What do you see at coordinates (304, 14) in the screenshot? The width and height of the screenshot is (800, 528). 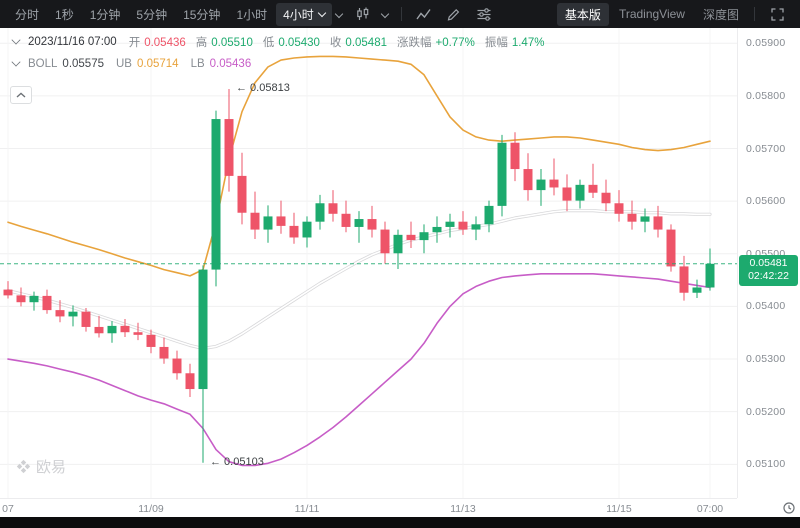 I see `timeframe-button: 4小时` at bounding box center [304, 14].